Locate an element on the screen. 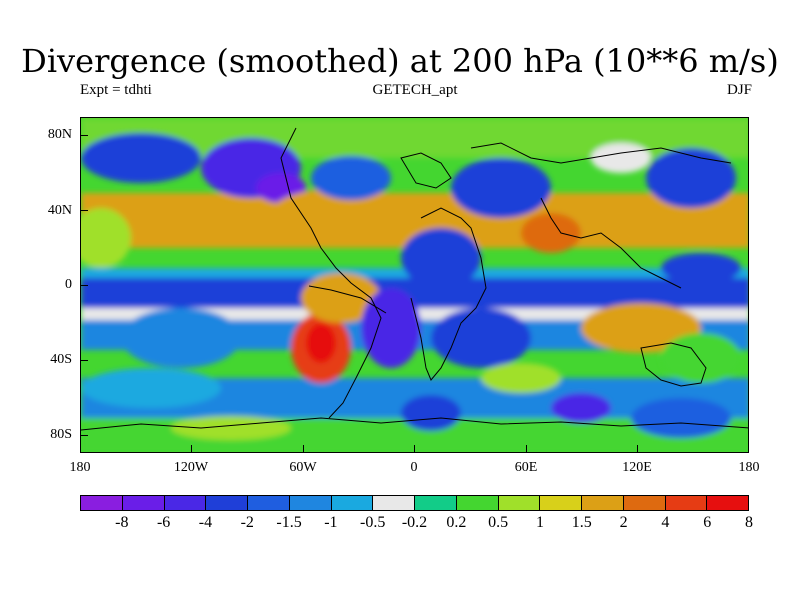 The image size is (800, 600). colorbar-label: 2 is located at coordinates (623, 522).